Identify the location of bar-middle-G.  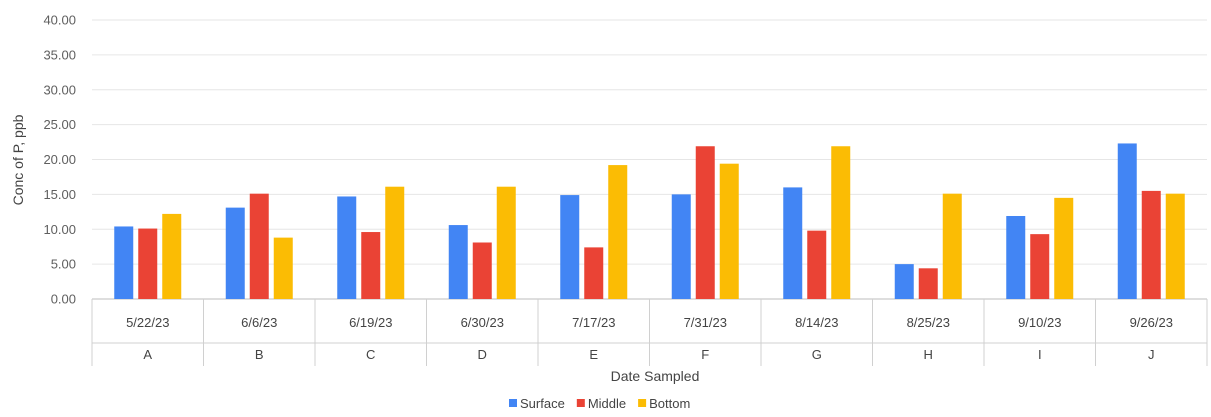
(817, 264).